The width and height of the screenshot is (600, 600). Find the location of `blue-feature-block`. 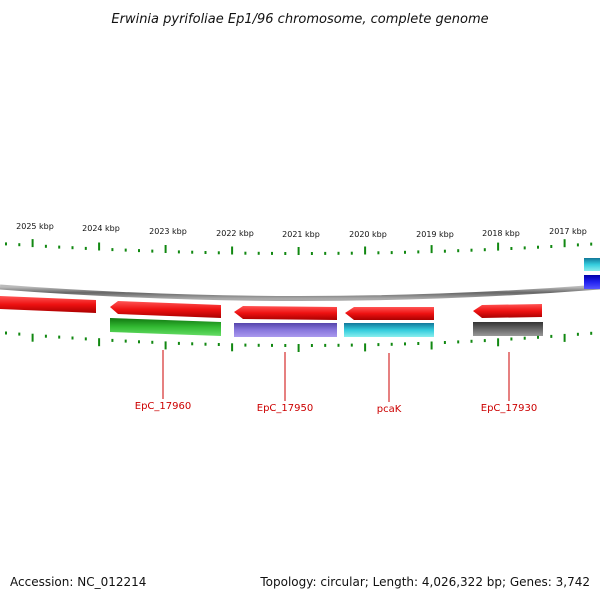

blue-feature-block is located at coordinates (592, 282).